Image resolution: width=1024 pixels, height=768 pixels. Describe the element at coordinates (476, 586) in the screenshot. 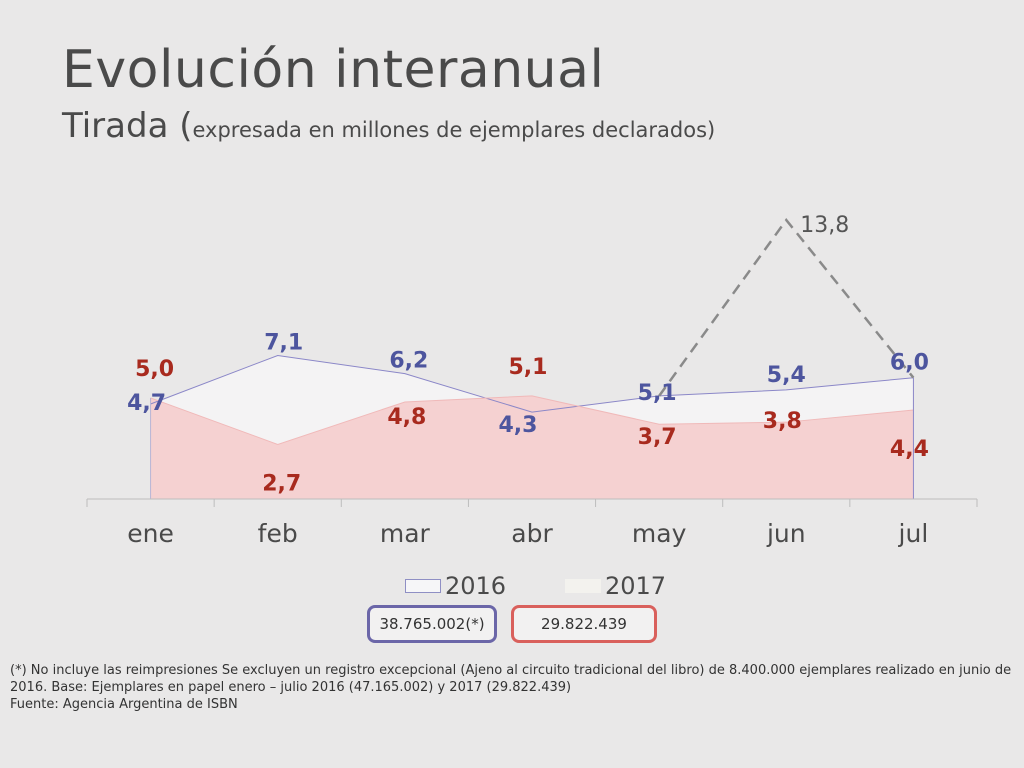

I see `legend-label-2016: 2016` at that location.